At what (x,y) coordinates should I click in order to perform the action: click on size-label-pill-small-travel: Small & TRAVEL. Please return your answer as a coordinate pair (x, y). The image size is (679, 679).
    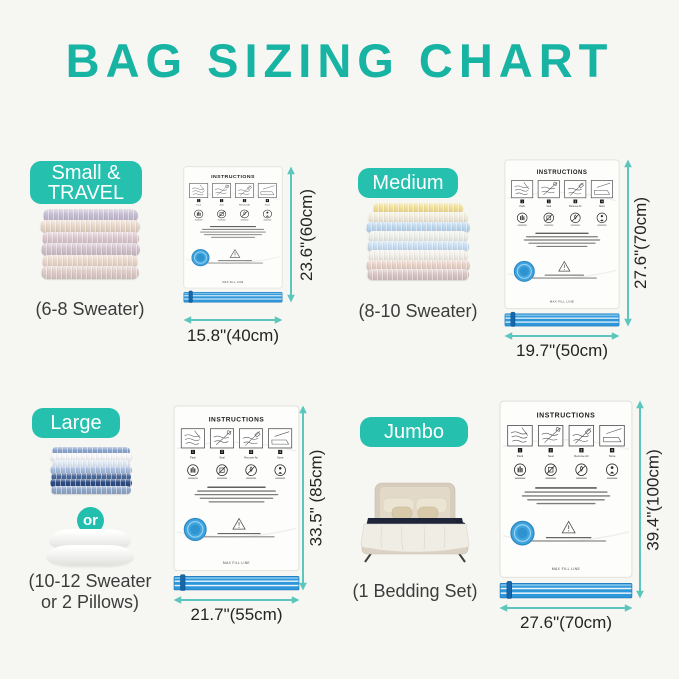
    Looking at the image, I should click on (86, 182).